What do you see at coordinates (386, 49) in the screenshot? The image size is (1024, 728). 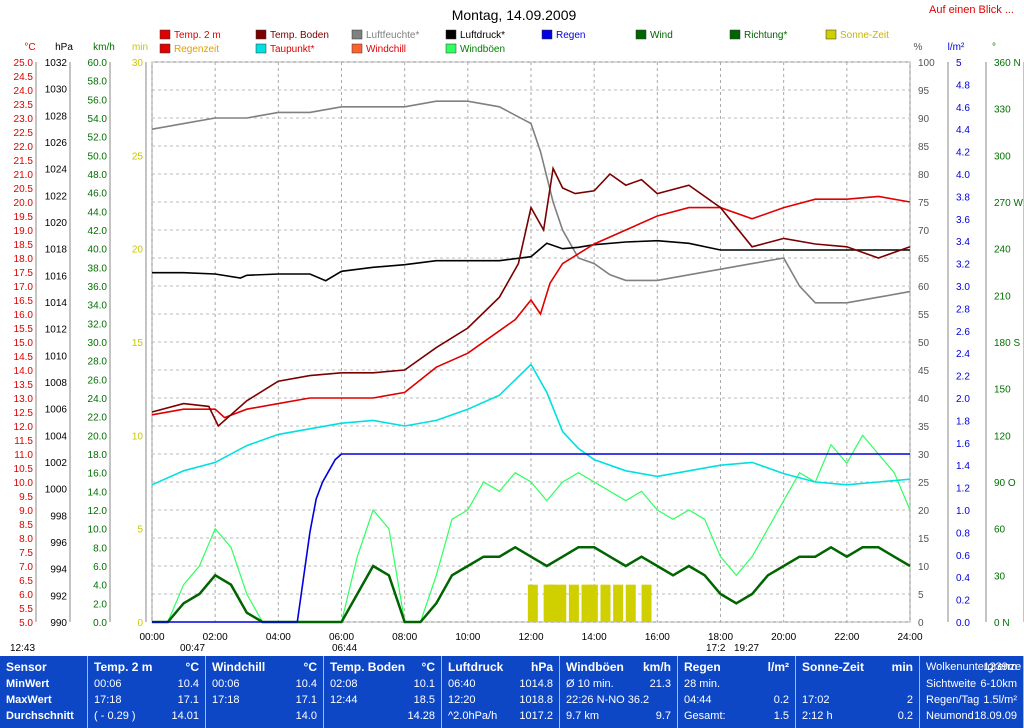 I see `legend-label: Windchill` at bounding box center [386, 49].